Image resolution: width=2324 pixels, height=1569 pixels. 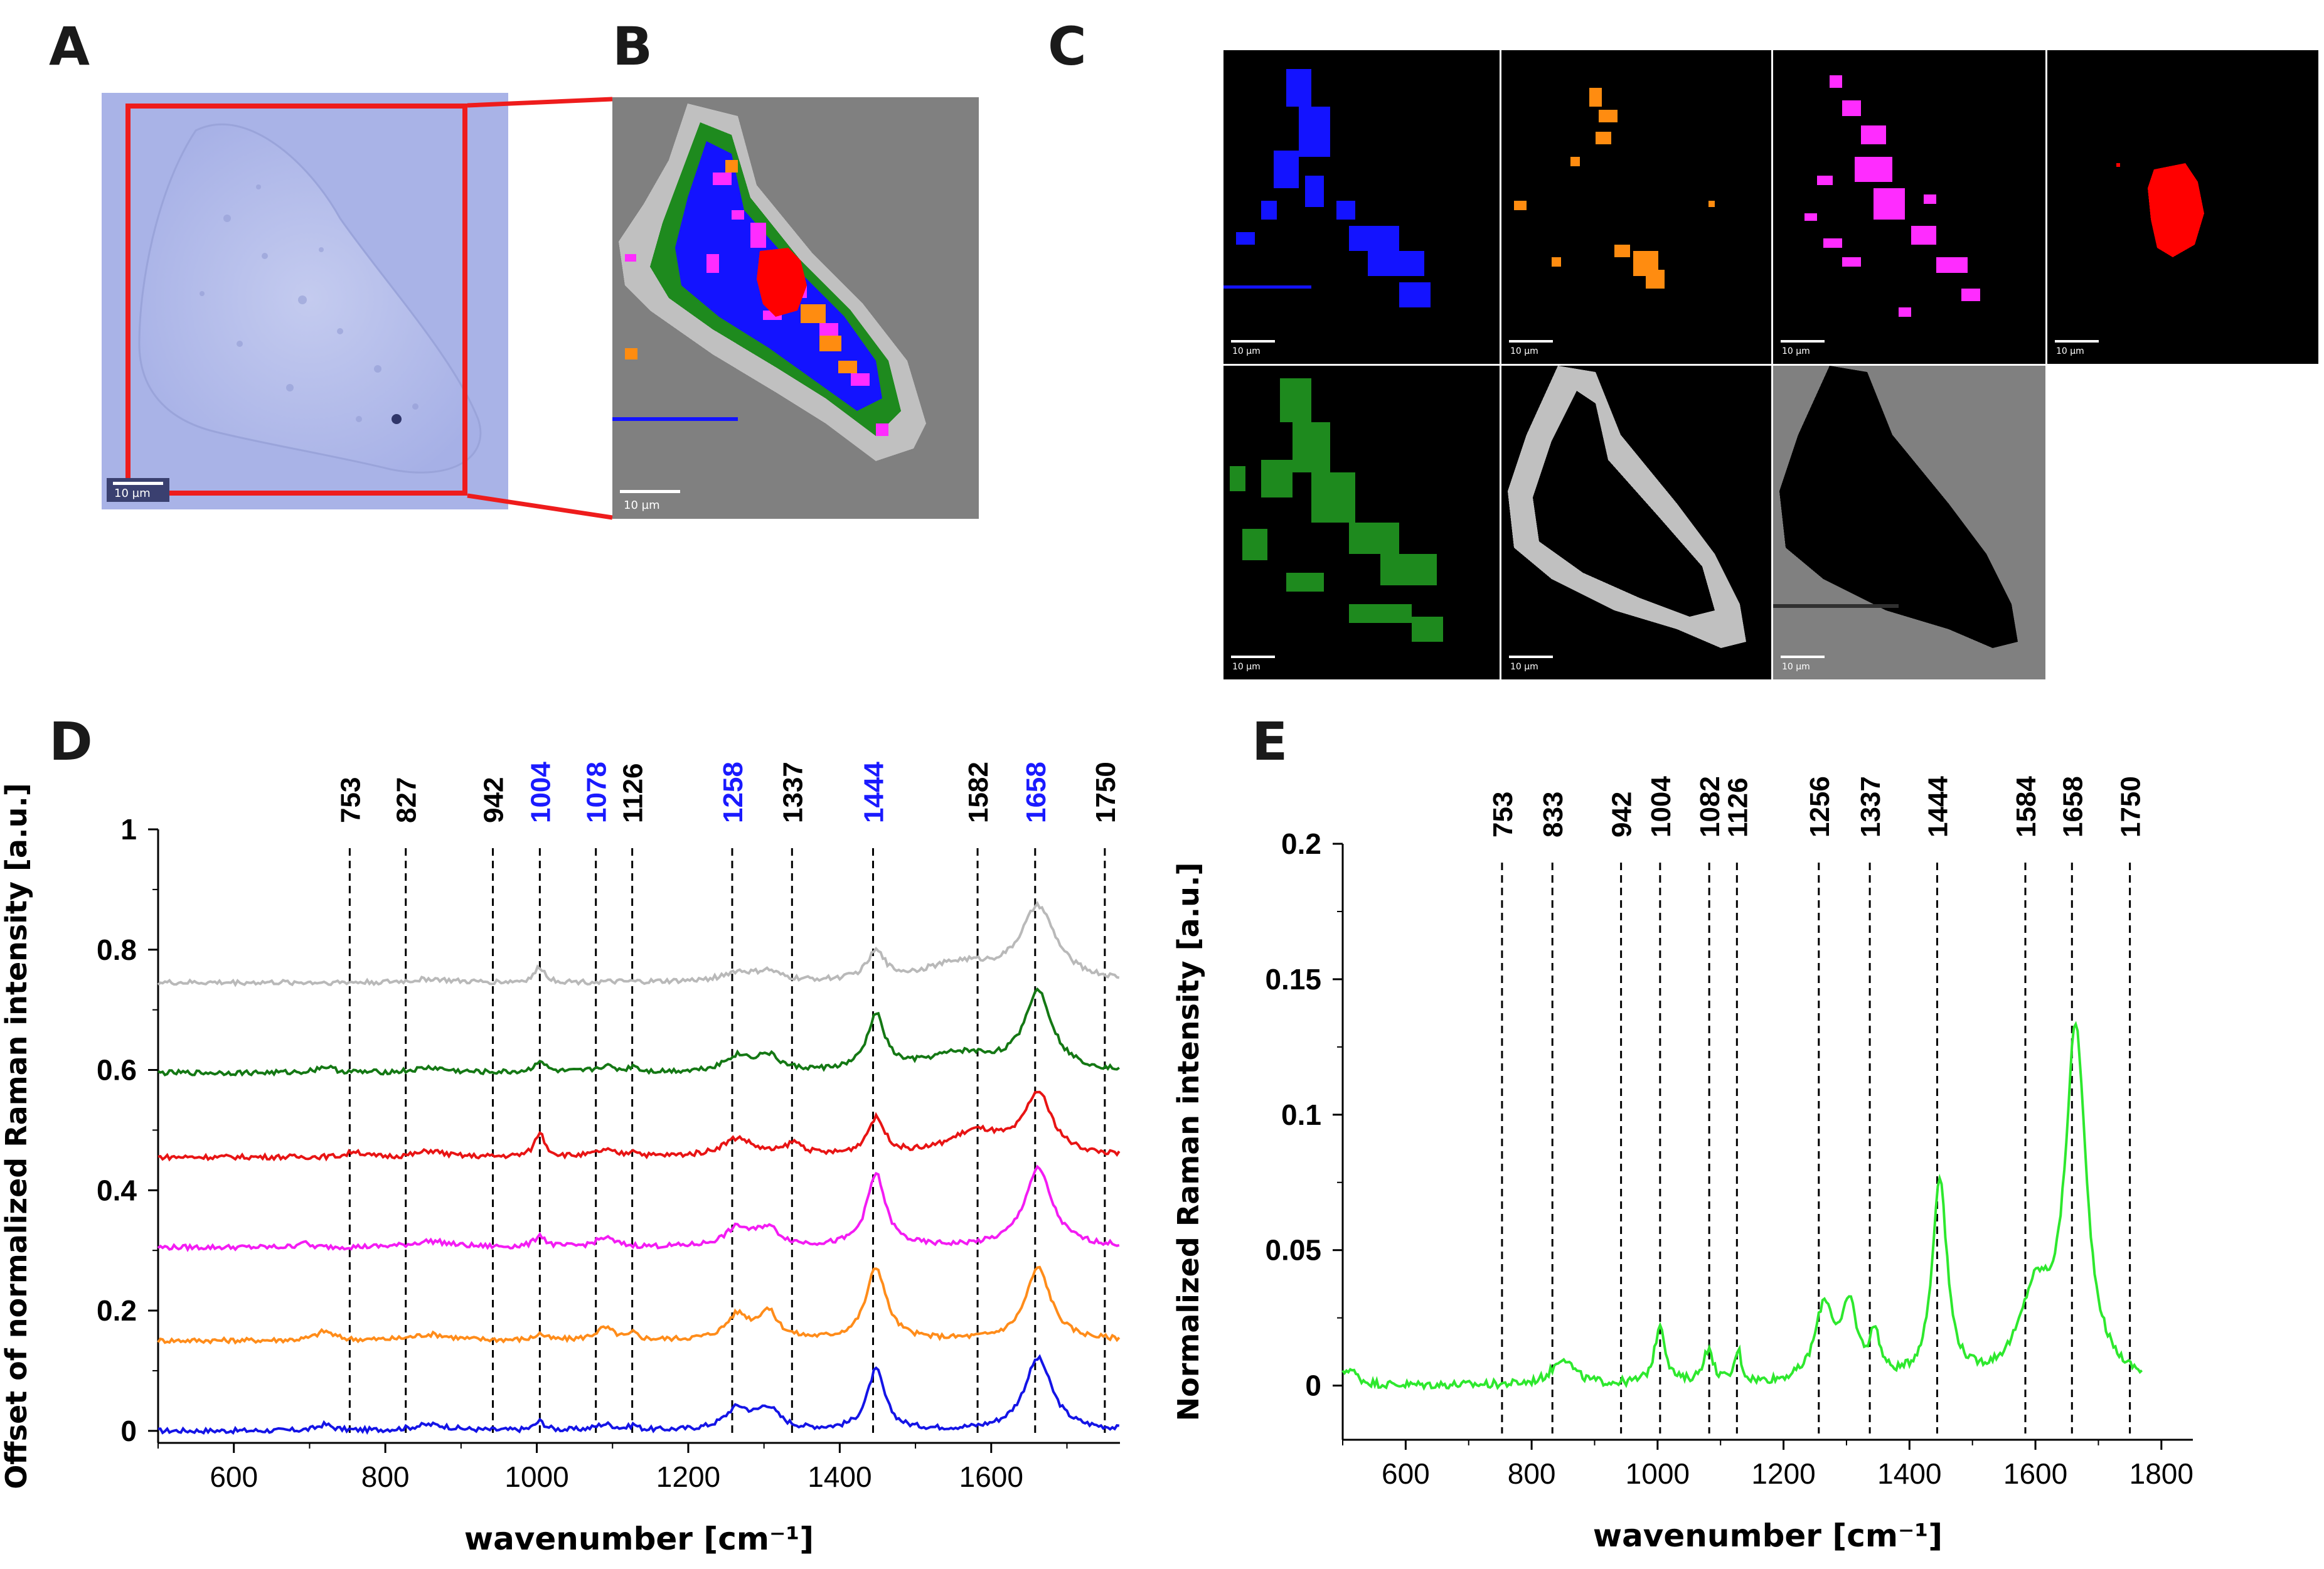 What do you see at coordinates (407, 800) in the screenshot?
I see `peak-label: 827` at bounding box center [407, 800].